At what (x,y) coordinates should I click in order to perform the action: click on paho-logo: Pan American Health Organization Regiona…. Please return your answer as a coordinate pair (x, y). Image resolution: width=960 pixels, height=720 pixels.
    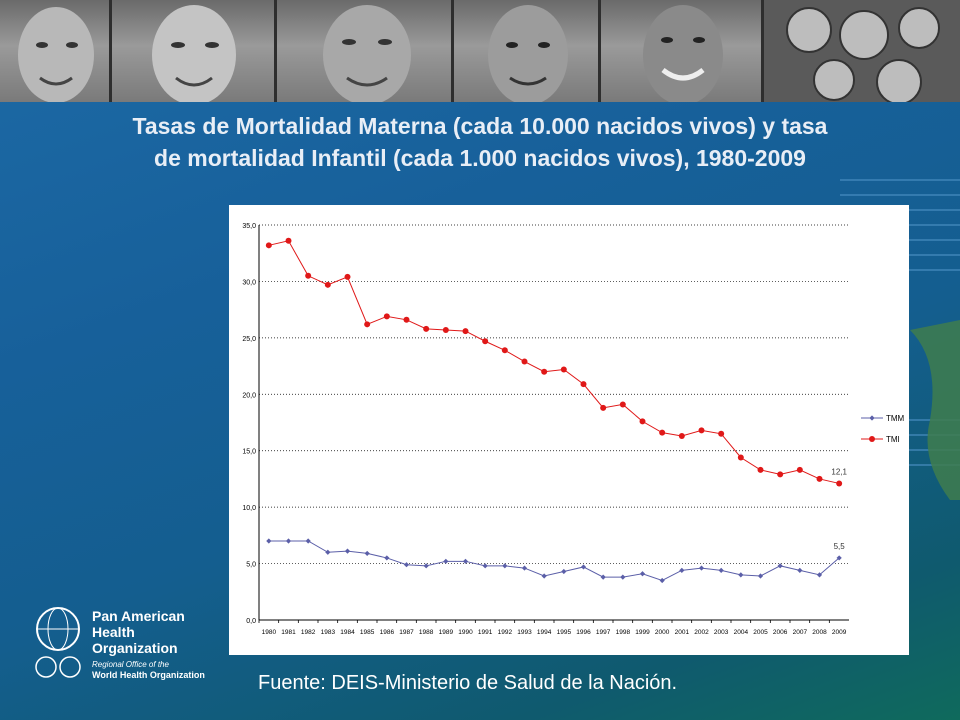
    Looking at the image, I should click on (127, 645).